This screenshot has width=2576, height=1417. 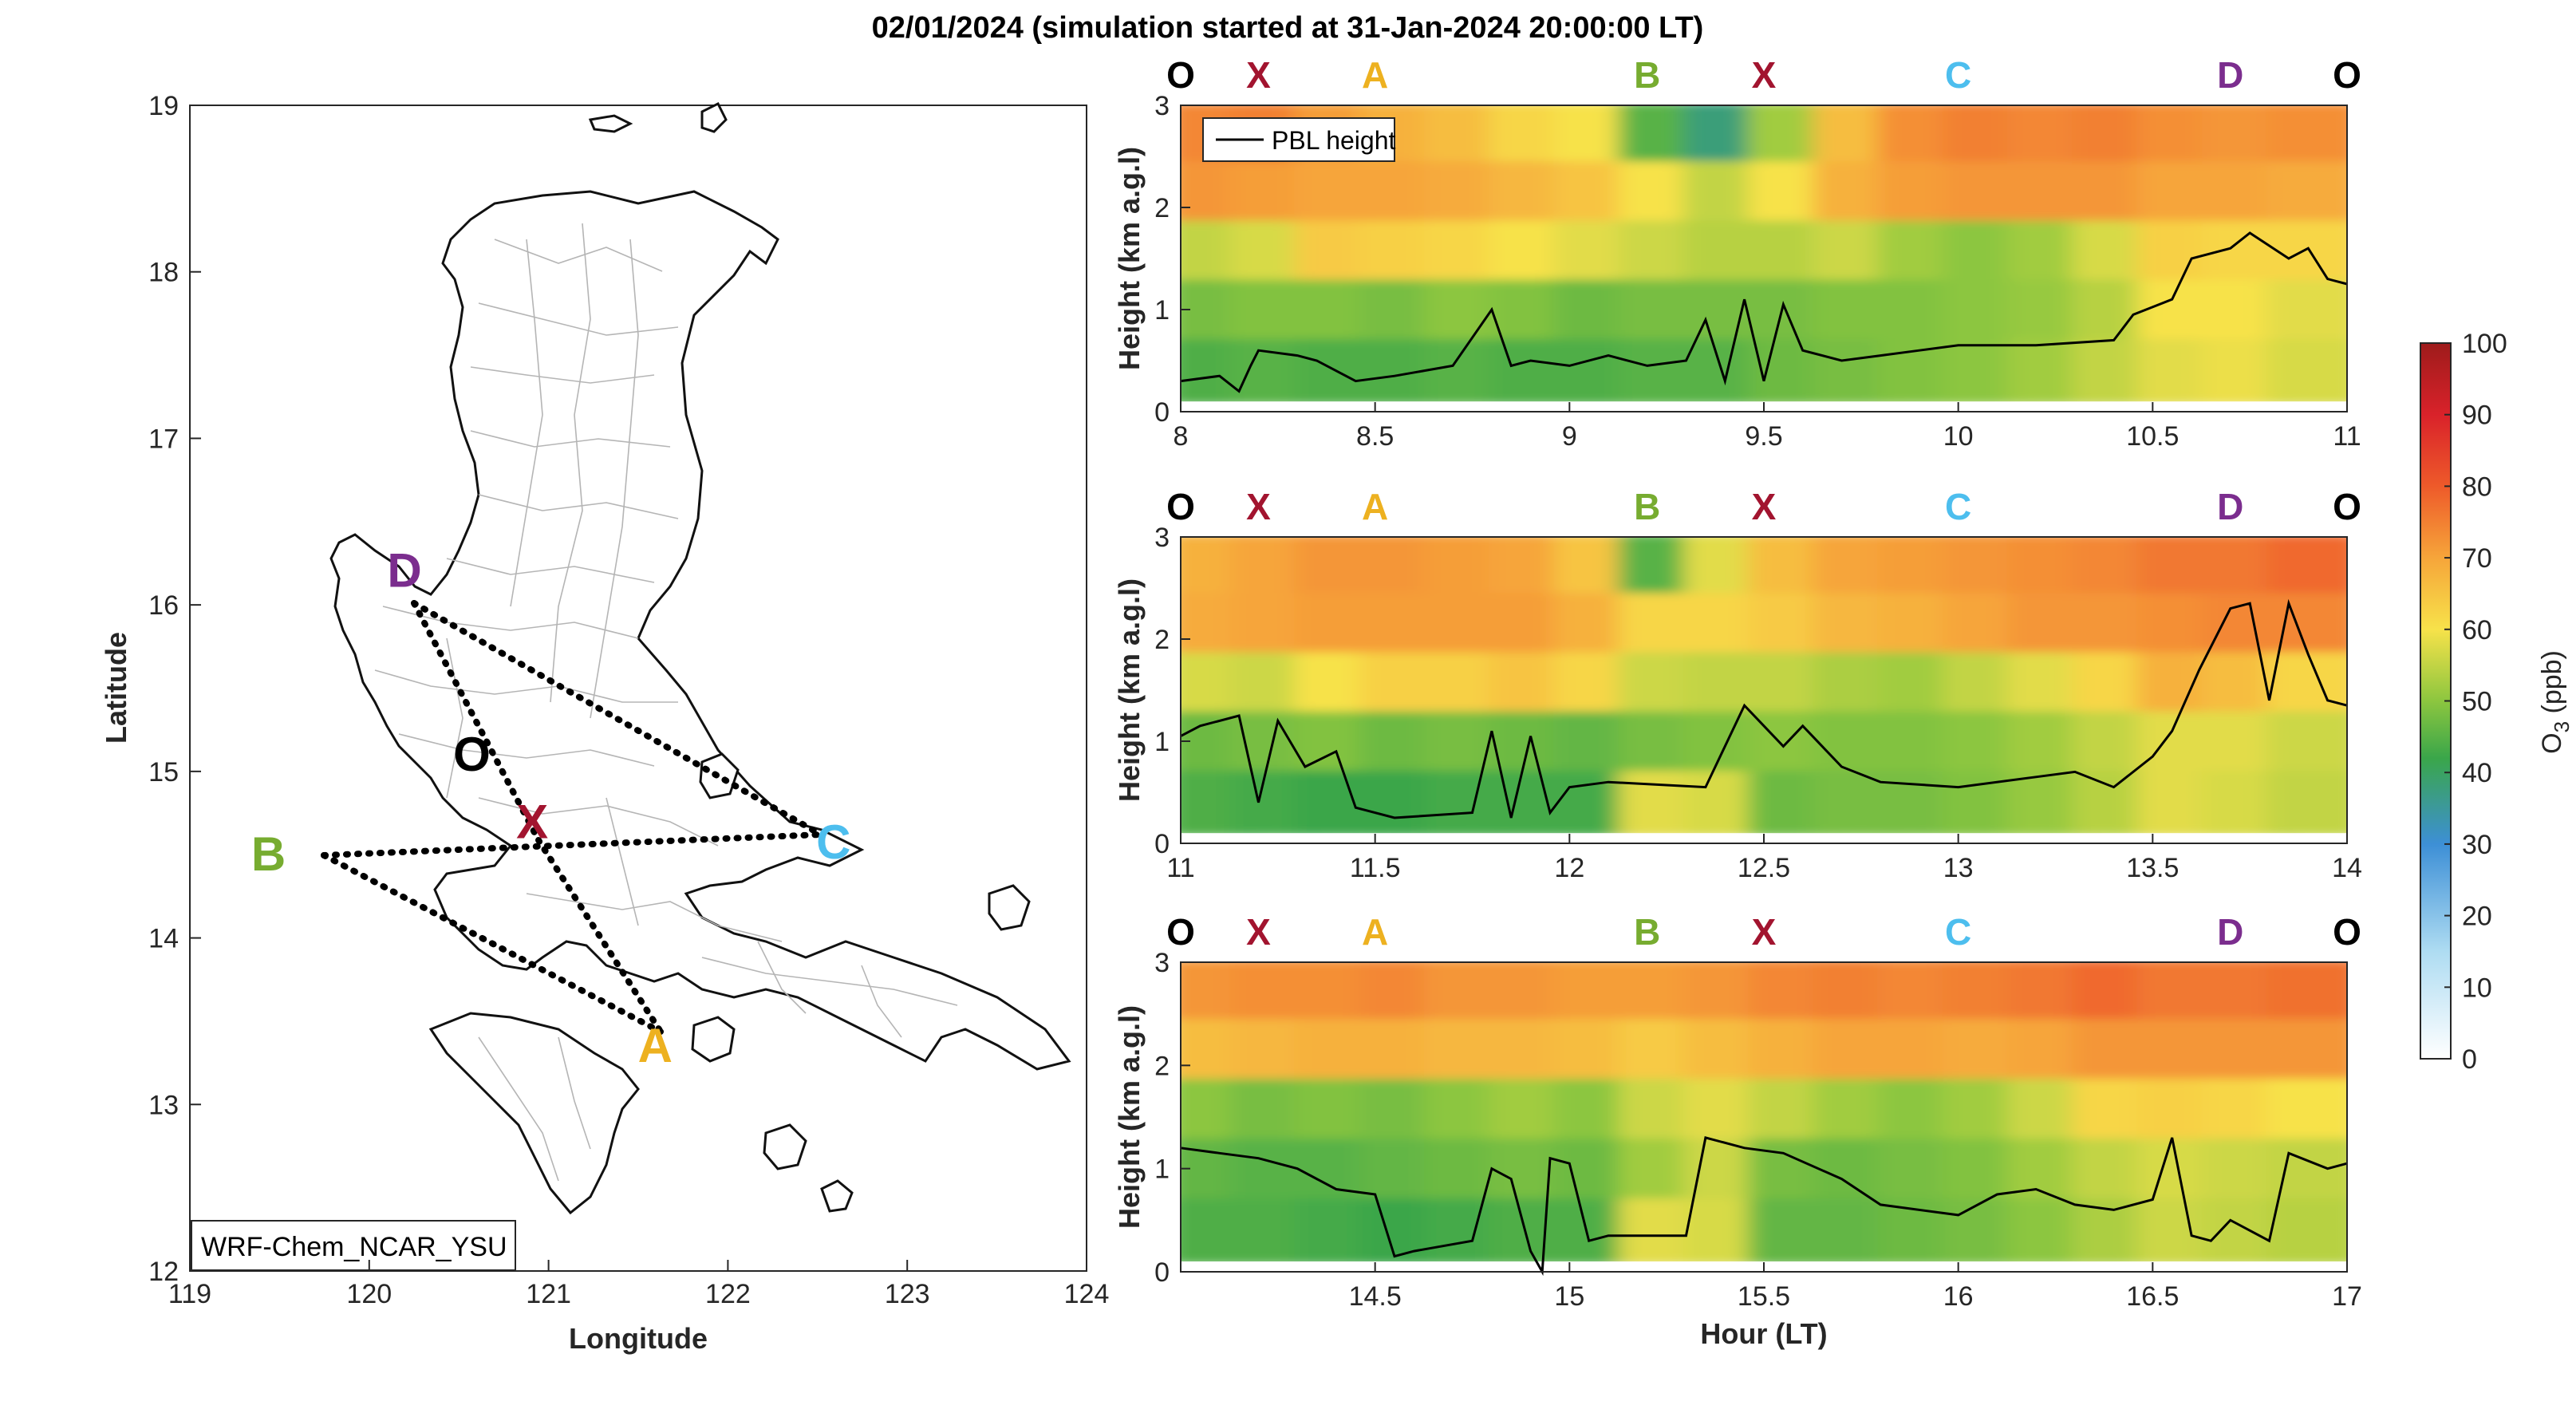 What do you see at coordinates (2477, 773) in the screenshot?
I see `colorbar-tick-label: 40` at bounding box center [2477, 773].